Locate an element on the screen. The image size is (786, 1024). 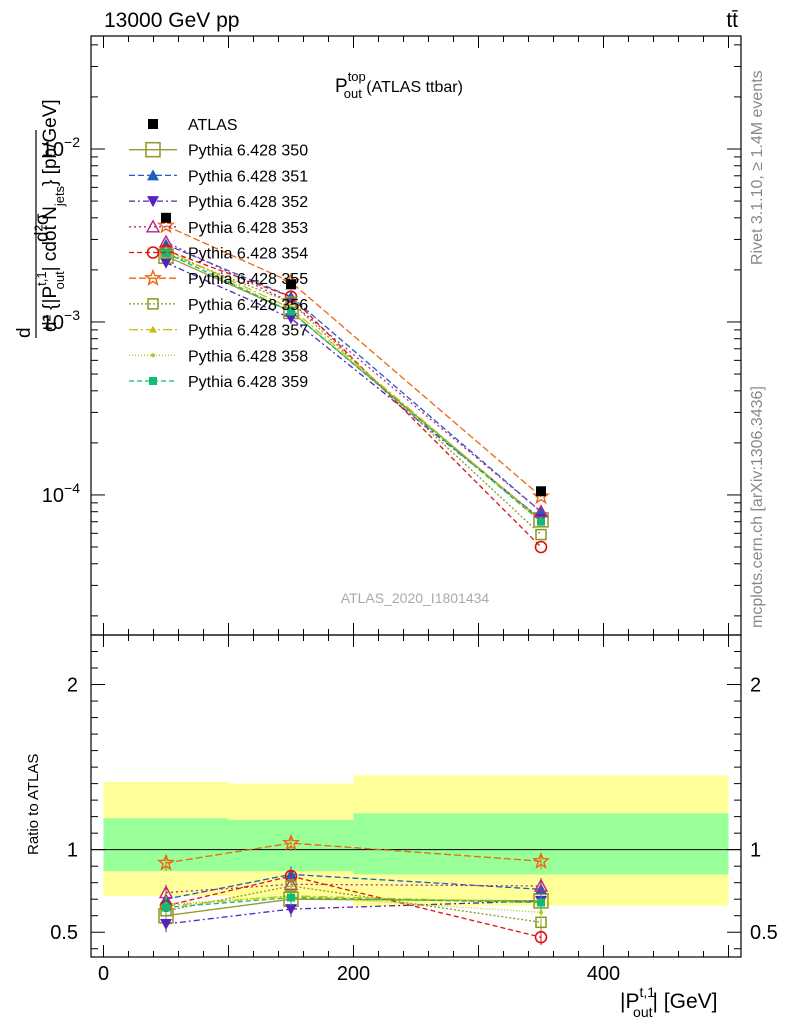
legend-entry: Pythia 6.428 354 is located at coordinates (218, 254).